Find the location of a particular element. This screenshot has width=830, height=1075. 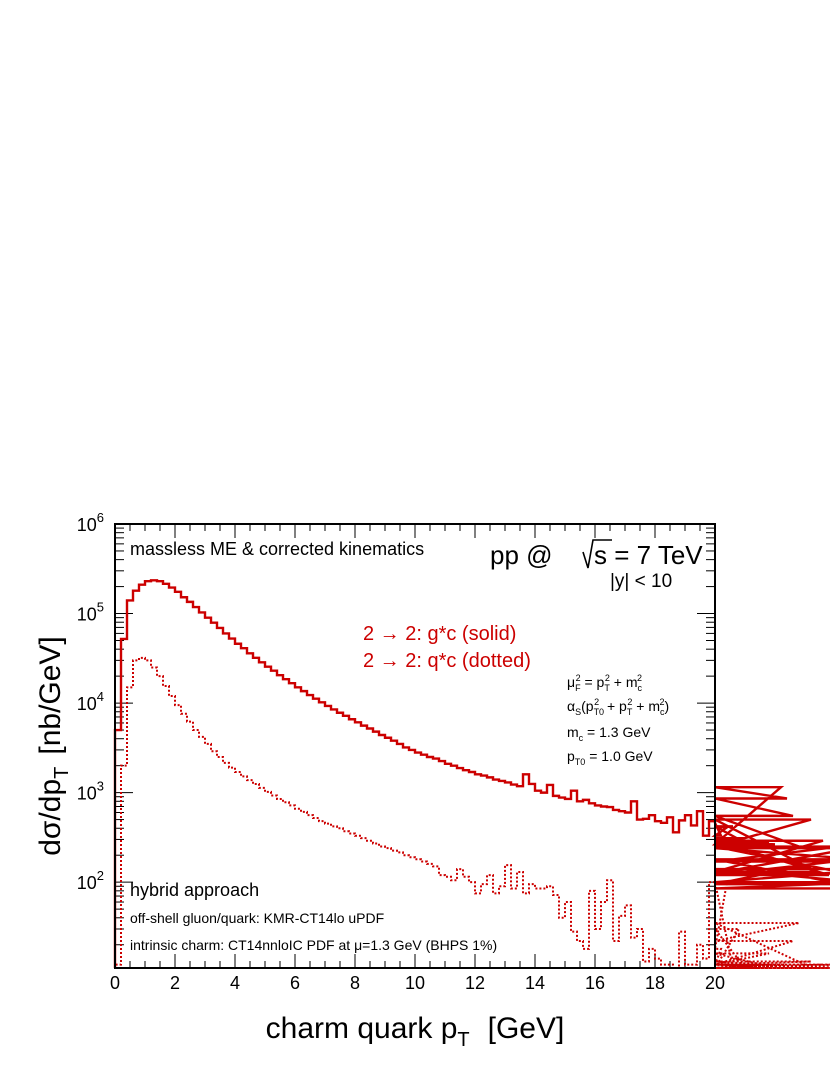

x-tick-label: 20 is located at coordinates (715, 983).